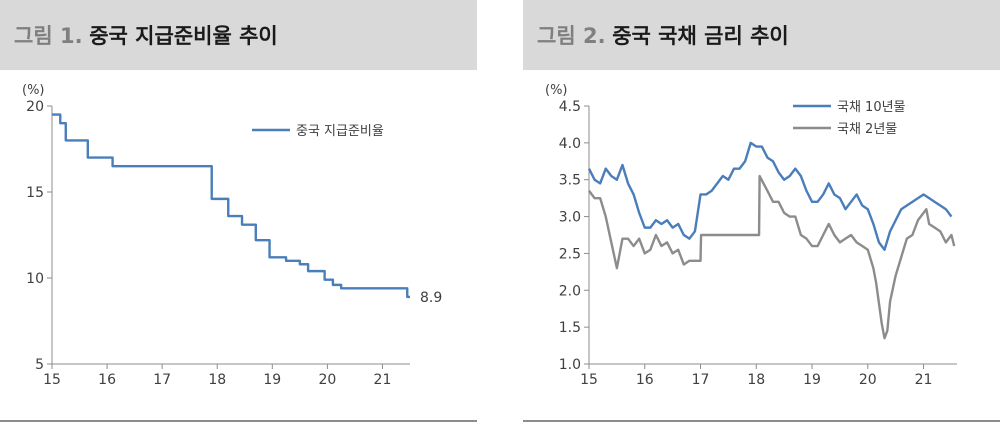  What do you see at coordinates (867, 129) in the screenshot?
I see `legend-label-2: 국채 2년물` at bounding box center [867, 129].